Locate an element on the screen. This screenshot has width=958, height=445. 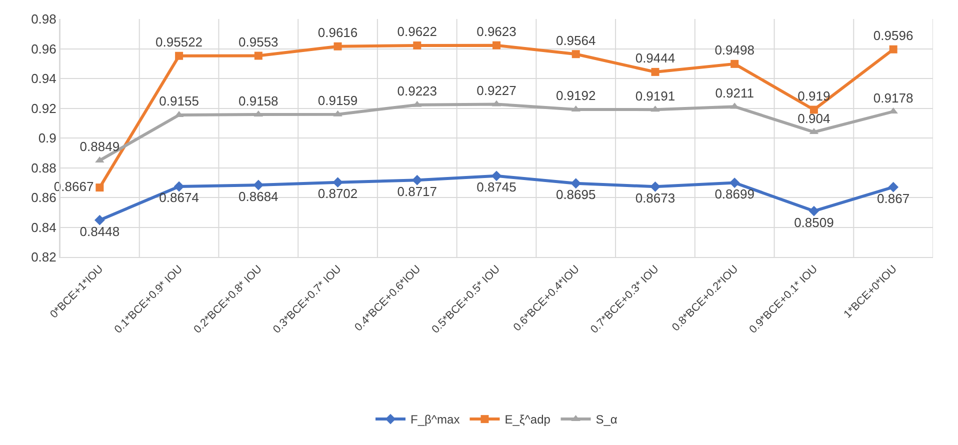
y-tick-label: 0.9 is located at coordinates (47, 138).